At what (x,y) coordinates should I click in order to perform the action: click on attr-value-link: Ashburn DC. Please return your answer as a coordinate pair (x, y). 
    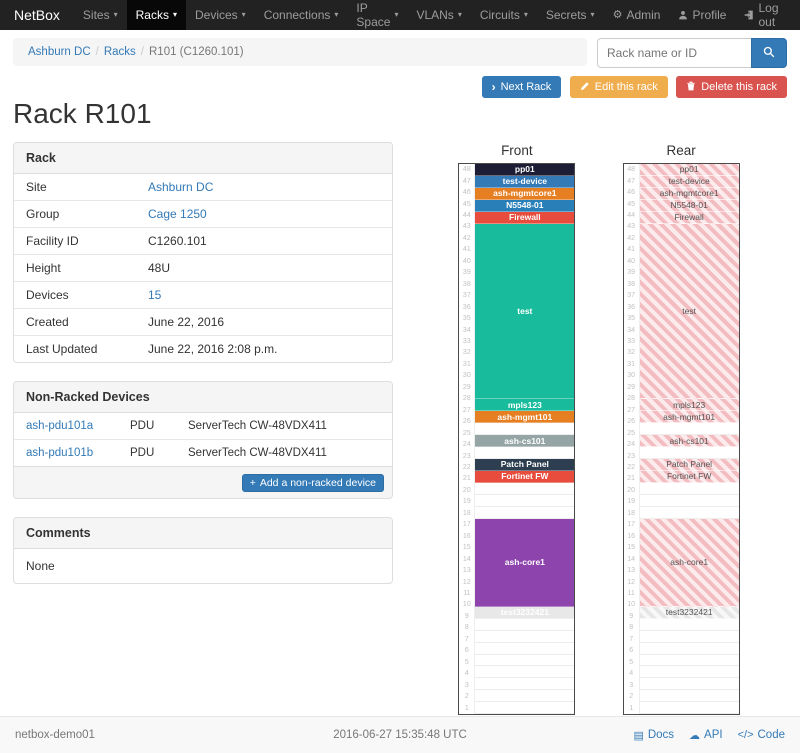
    Looking at the image, I should click on (181, 187).